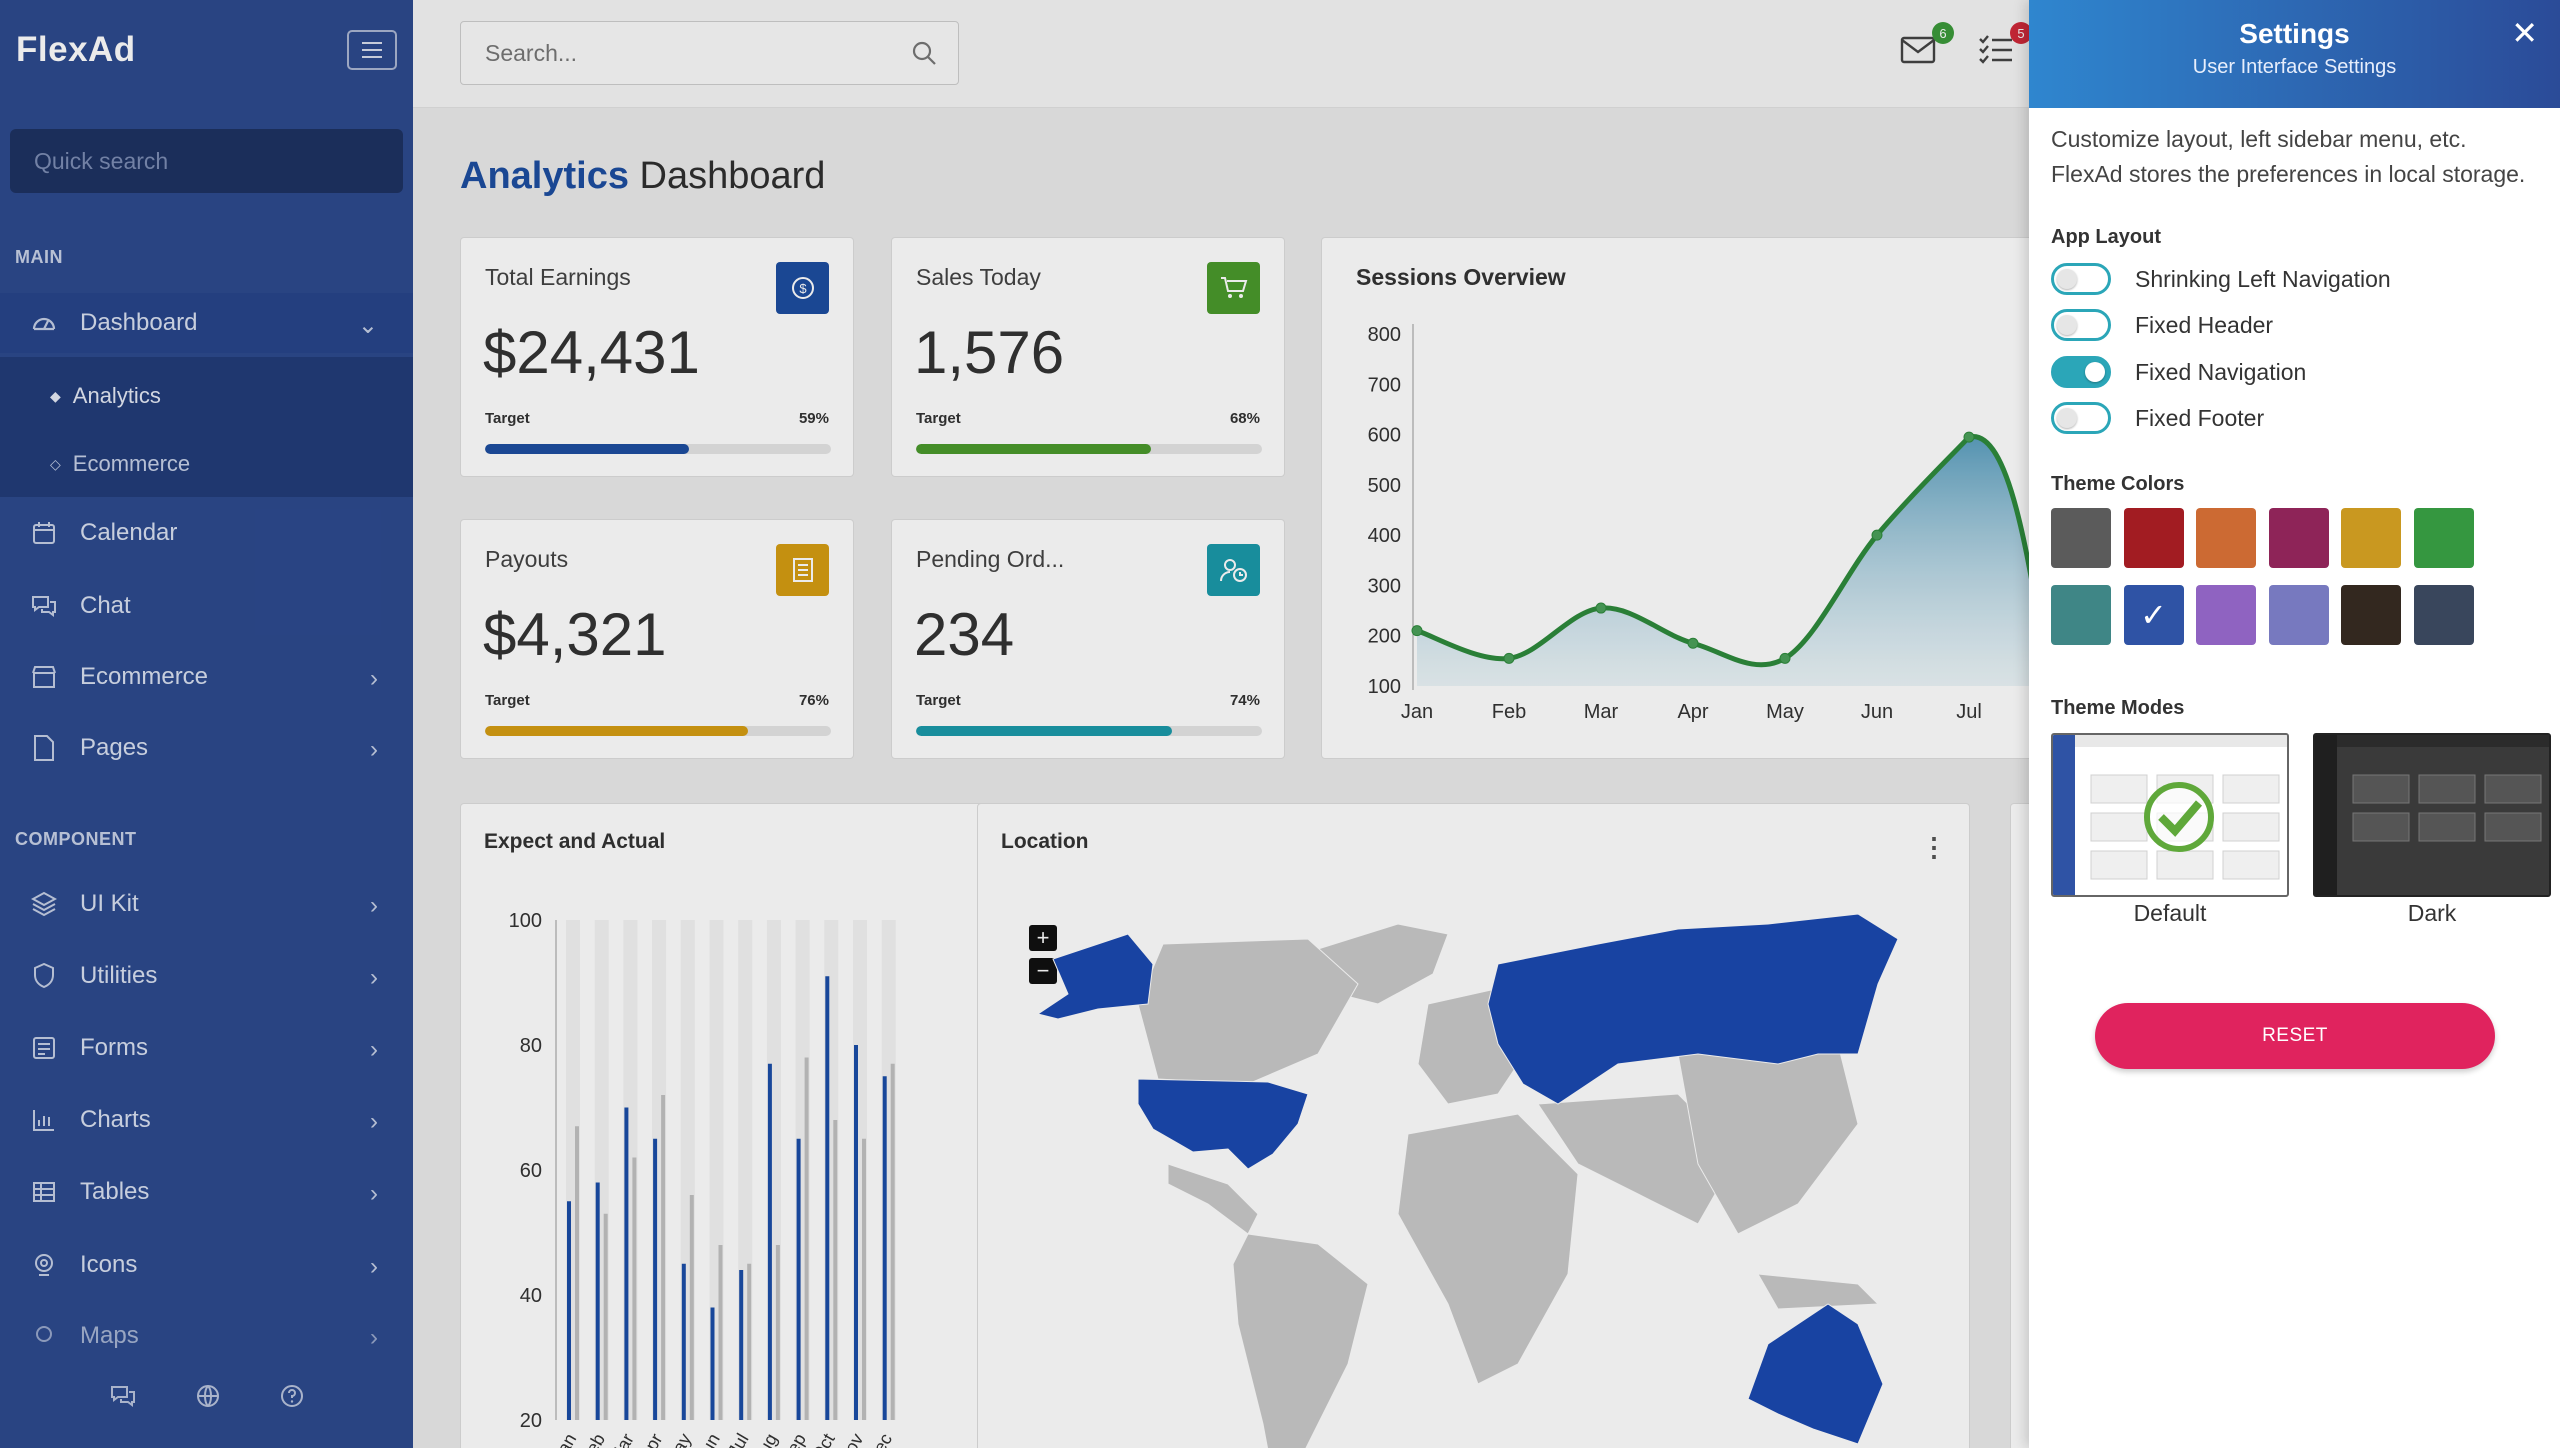  What do you see at coordinates (2081, 325) in the screenshot?
I see `toggle-fixed-header` at bounding box center [2081, 325].